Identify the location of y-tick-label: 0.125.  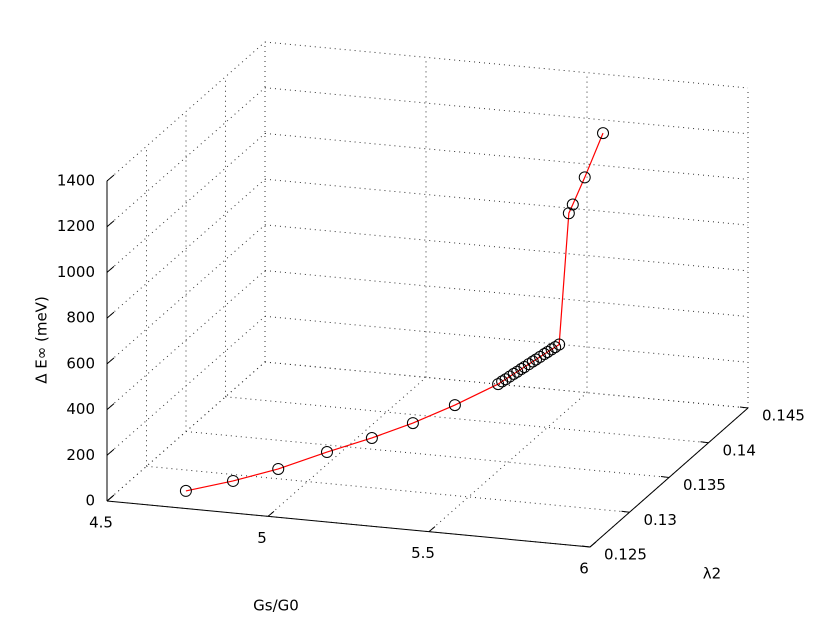
(625, 555).